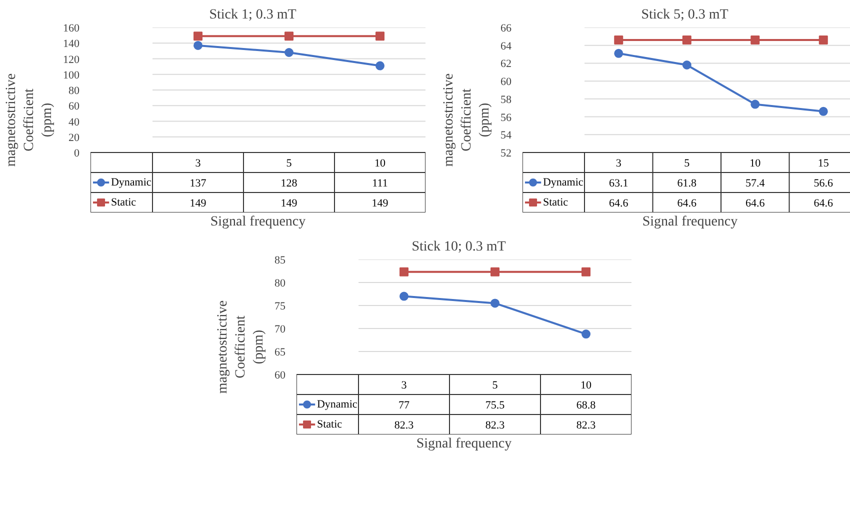 This screenshot has width=850, height=522. What do you see at coordinates (506, 118) in the screenshot?
I see `y-tick-label: 56` at bounding box center [506, 118].